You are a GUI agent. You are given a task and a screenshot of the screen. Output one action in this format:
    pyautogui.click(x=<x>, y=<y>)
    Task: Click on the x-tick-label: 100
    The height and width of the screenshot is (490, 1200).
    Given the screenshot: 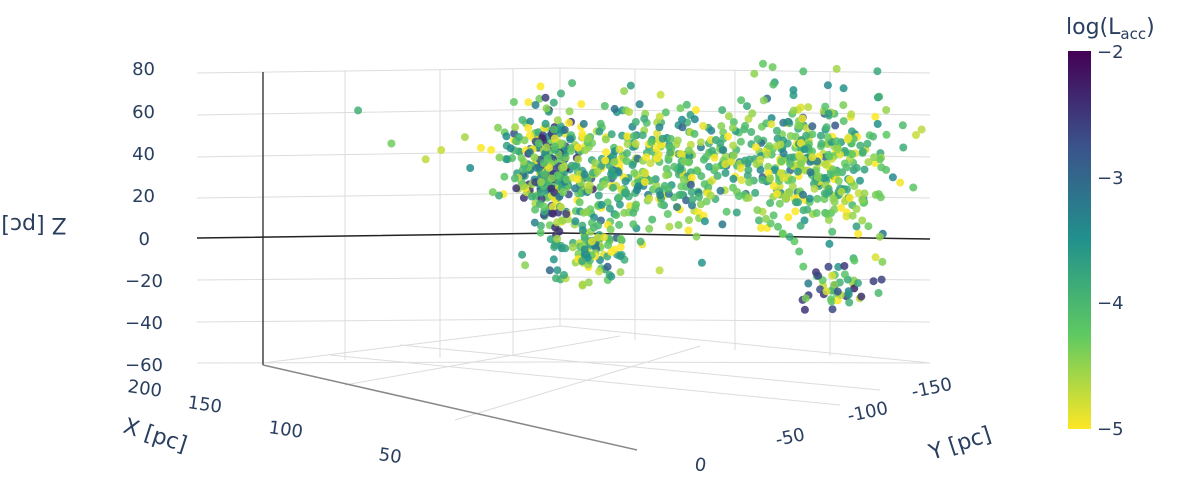 What is the action you would take?
    pyautogui.click(x=285, y=430)
    